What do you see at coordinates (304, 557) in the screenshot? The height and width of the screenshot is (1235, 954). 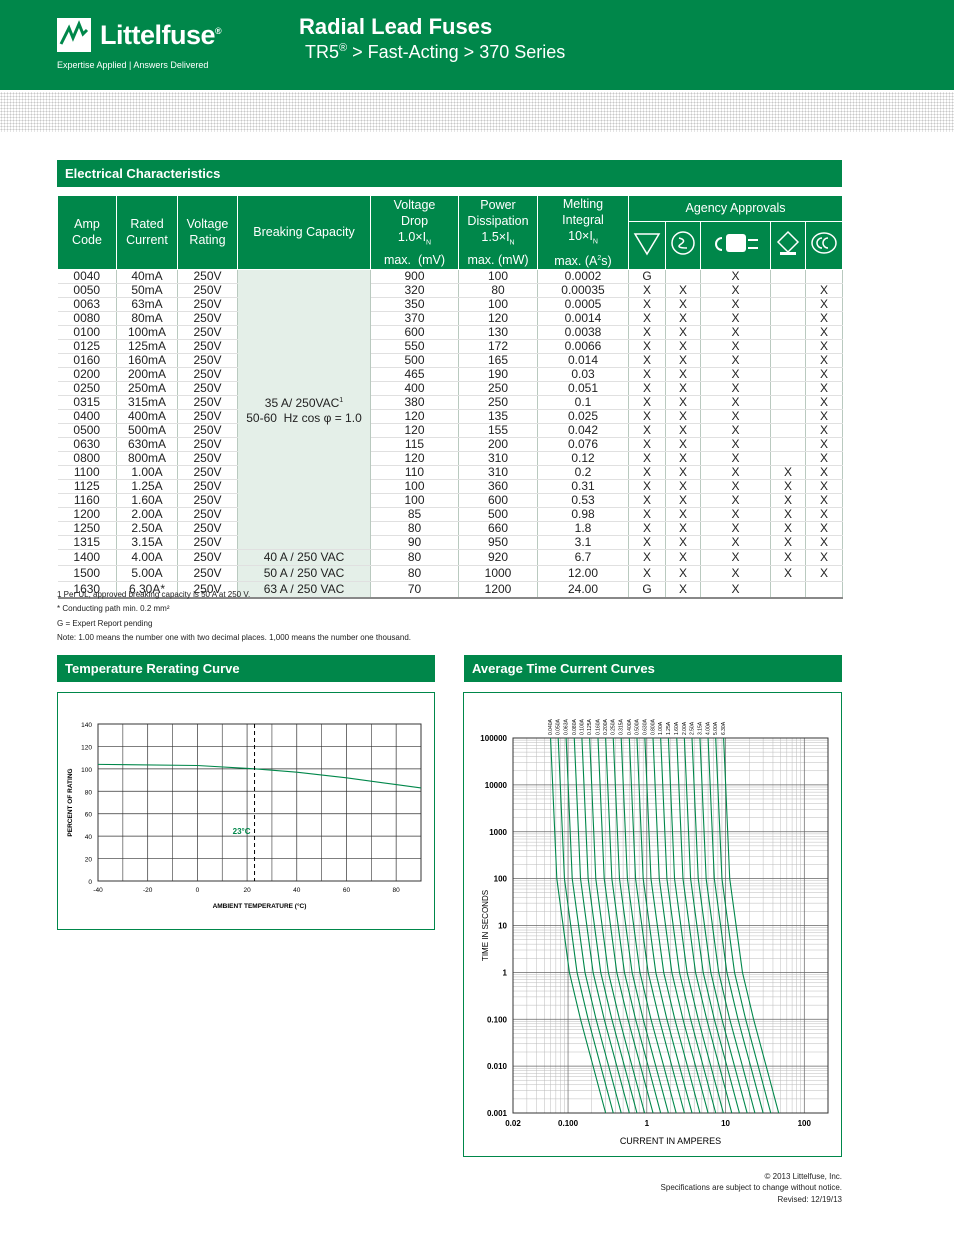 I see `cell-breaking: 40 A / 250 VAC` at bounding box center [304, 557].